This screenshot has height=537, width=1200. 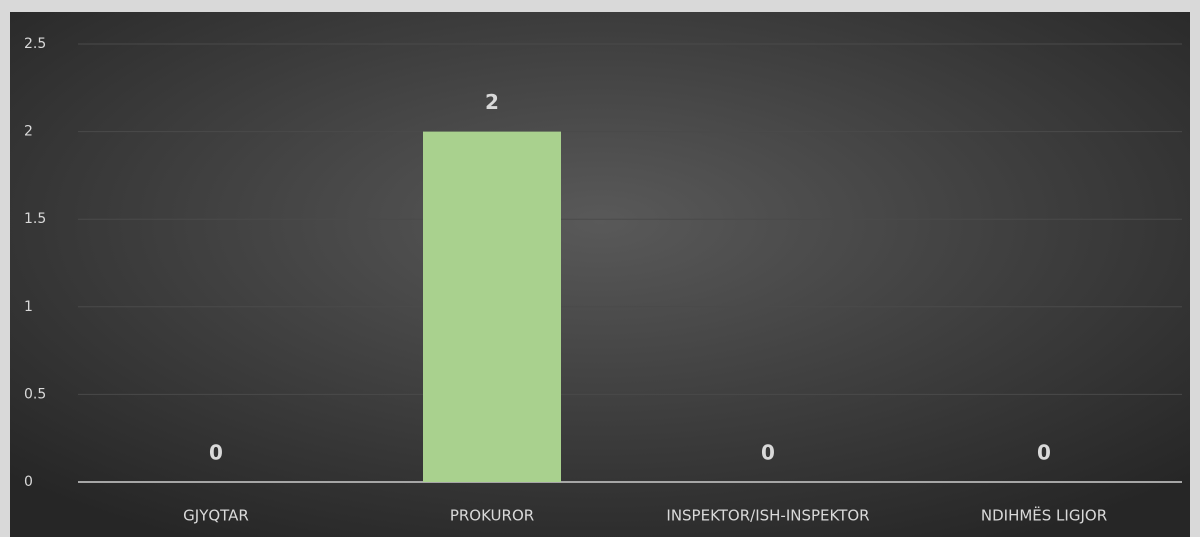 I want to click on y-tick-label: 0, so click(x=28, y=482).